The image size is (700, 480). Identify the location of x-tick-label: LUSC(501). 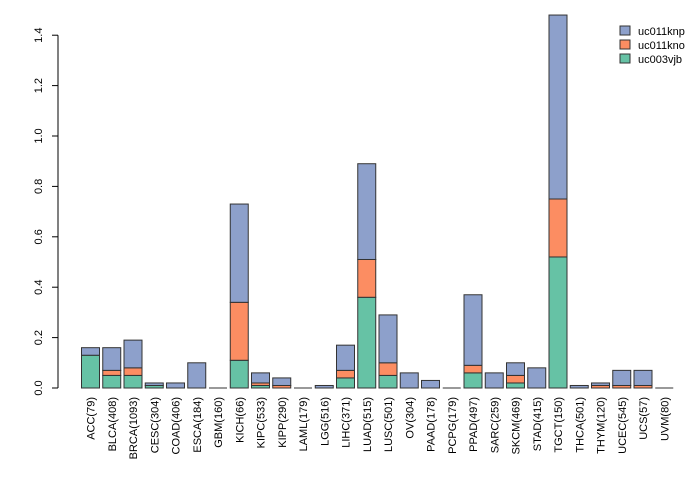
(389, 424).